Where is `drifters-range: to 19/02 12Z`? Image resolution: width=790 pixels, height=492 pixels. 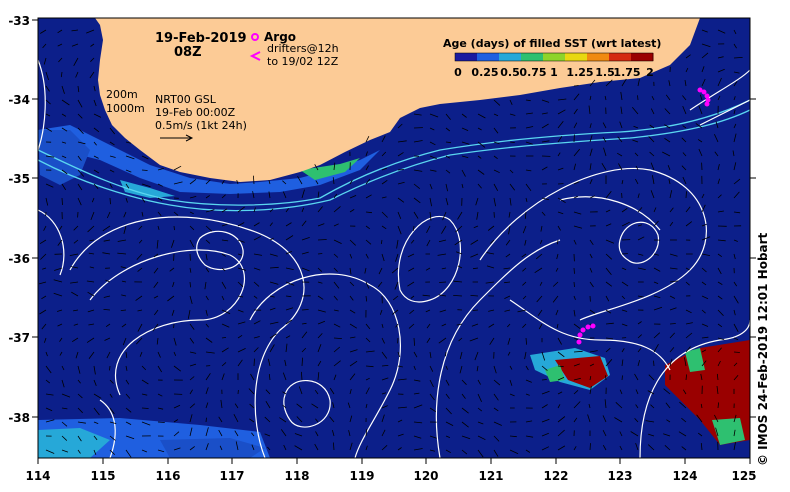
drifters-range: to 19/02 12Z is located at coordinates (303, 61).